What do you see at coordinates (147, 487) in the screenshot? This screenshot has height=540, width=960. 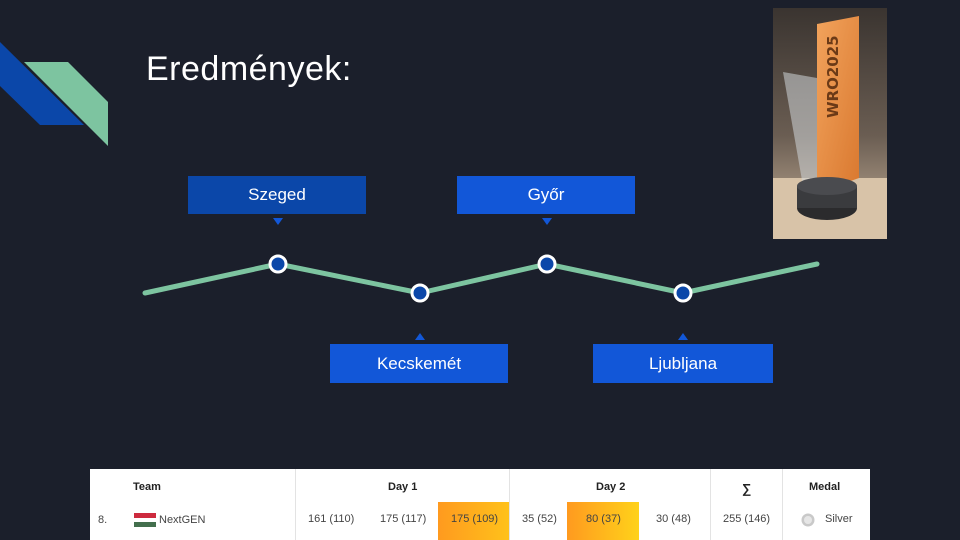 I see `header-team: Team` at bounding box center [147, 487].